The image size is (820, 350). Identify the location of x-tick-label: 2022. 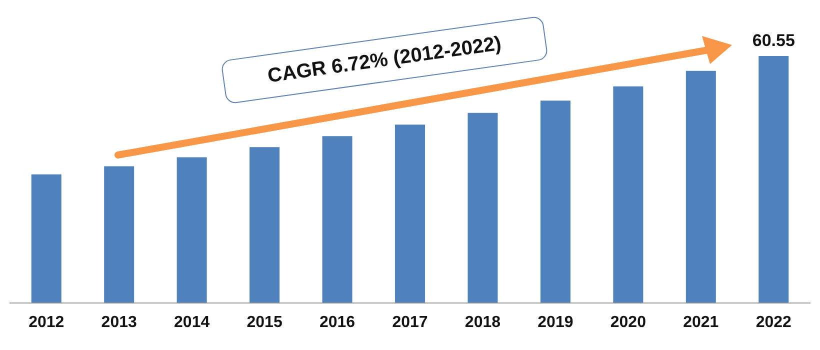
(774, 322).